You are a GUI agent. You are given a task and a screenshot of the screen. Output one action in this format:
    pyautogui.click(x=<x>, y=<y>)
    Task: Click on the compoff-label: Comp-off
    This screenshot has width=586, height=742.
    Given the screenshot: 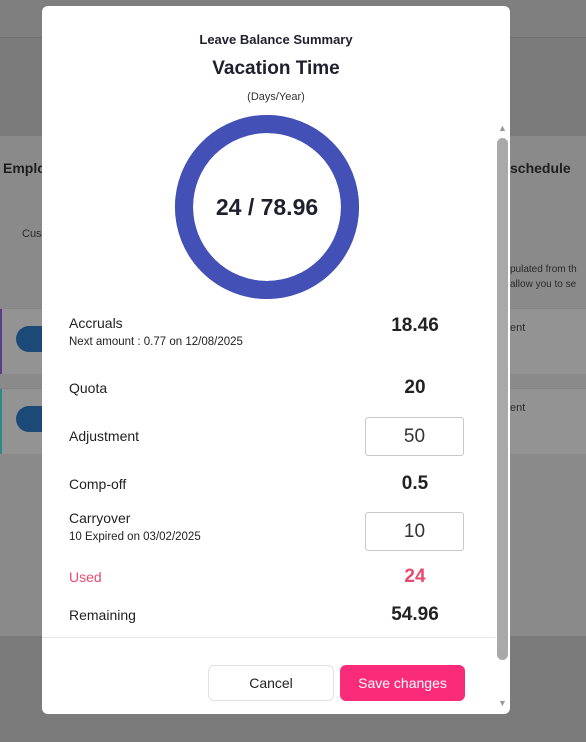 What is the action you would take?
    pyautogui.click(x=98, y=484)
    